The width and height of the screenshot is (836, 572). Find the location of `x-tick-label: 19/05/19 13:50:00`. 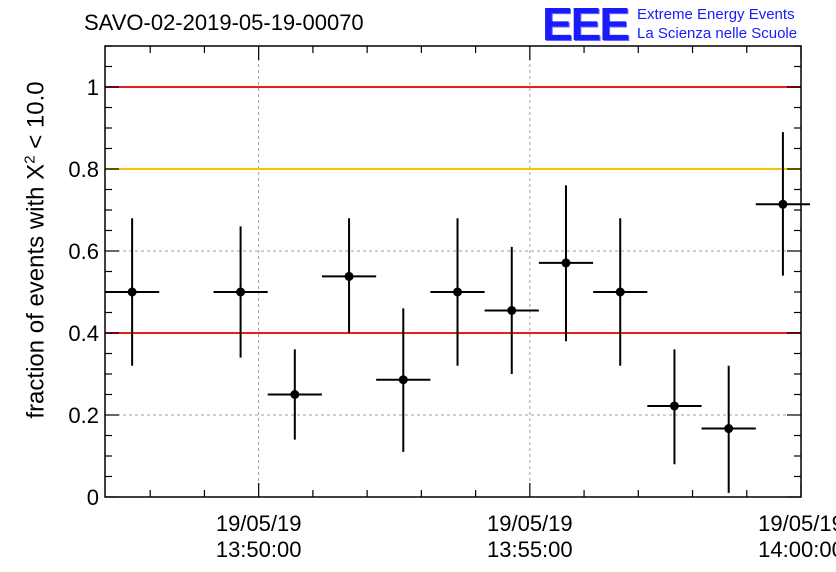

x-tick-label: 19/05/19 13:50:00 is located at coordinates (259, 537).